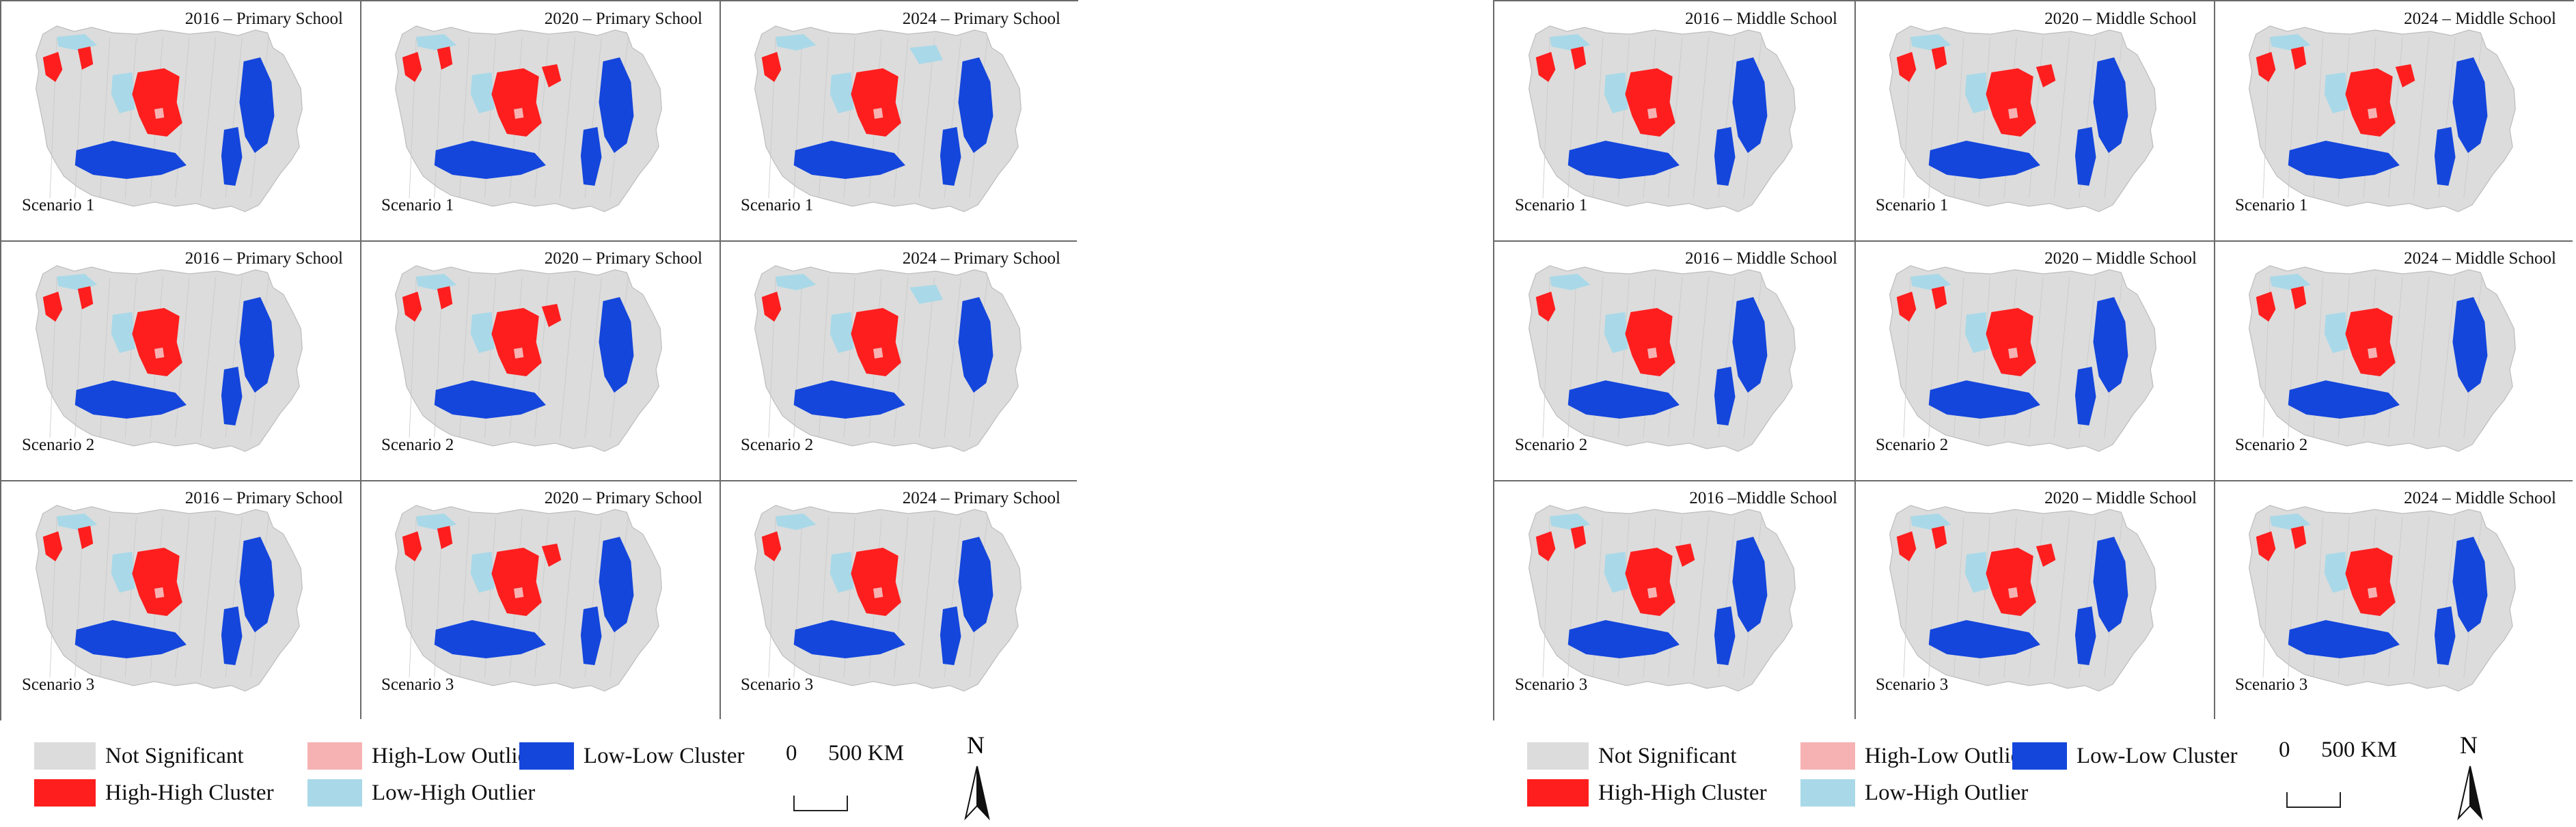 The height and width of the screenshot is (827, 2576). What do you see at coordinates (154, 793) in the screenshot?
I see `legend-item-high-high: High-High Cluster` at bounding box center [154, 793].